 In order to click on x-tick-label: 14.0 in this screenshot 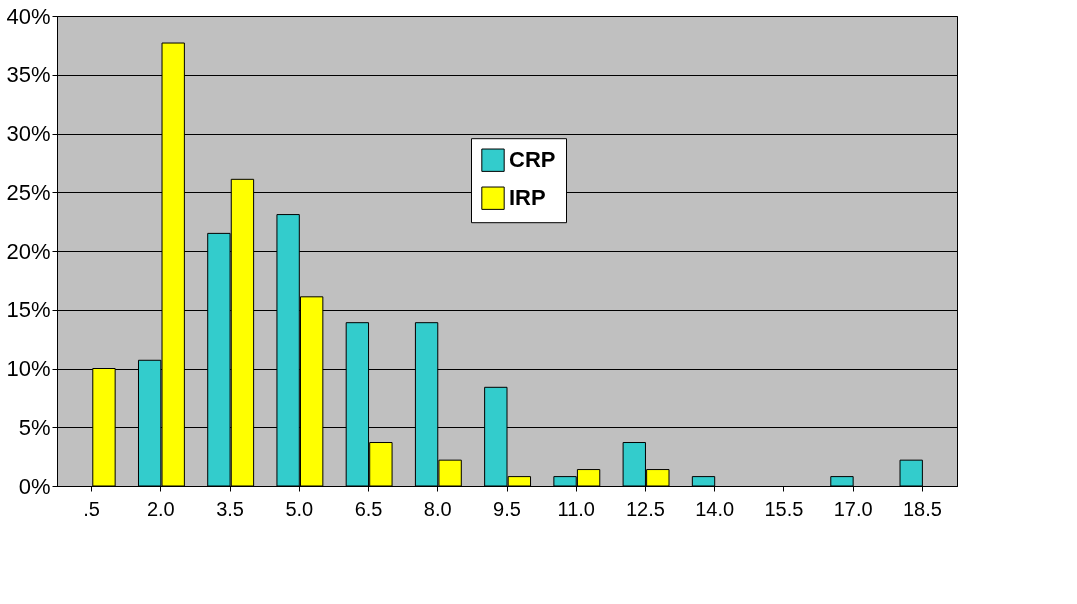, I will do `click(715, 508)`.